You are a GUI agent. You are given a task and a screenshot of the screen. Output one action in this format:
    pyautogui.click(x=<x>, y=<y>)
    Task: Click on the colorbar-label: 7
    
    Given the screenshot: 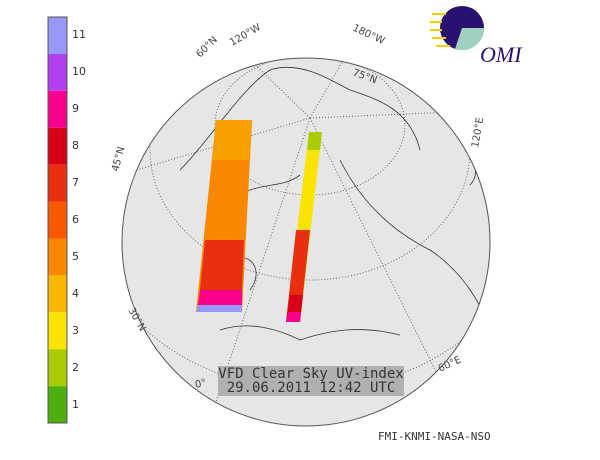 What is the action you would take?
    pyautogui.click(x=75, y=183)
    